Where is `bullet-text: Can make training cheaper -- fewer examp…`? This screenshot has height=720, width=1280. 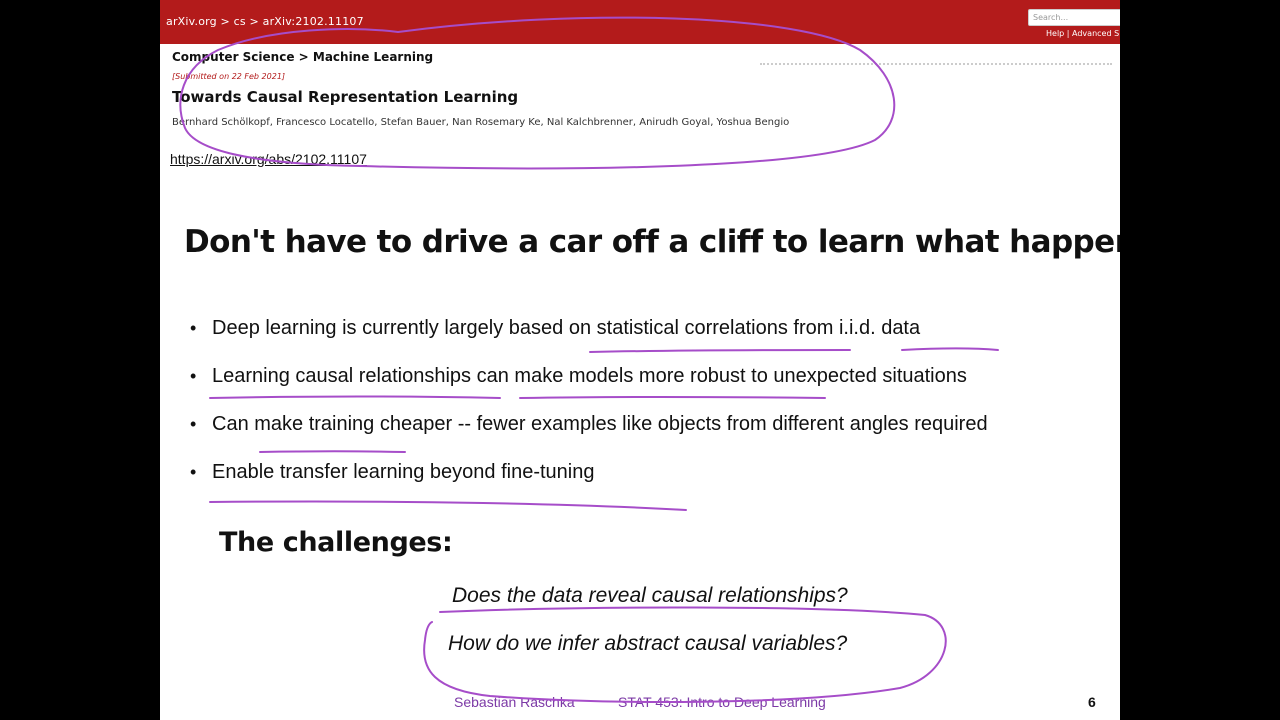
bullet-text: Can make training cheaper -- fewer examp… is located at coordinates (600, 424).